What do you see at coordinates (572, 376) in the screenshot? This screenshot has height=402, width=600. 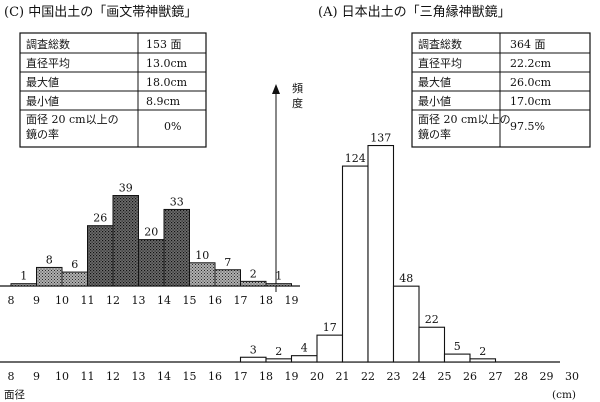 I see `a-tick-30: 30` at bounding box center [572, 376].